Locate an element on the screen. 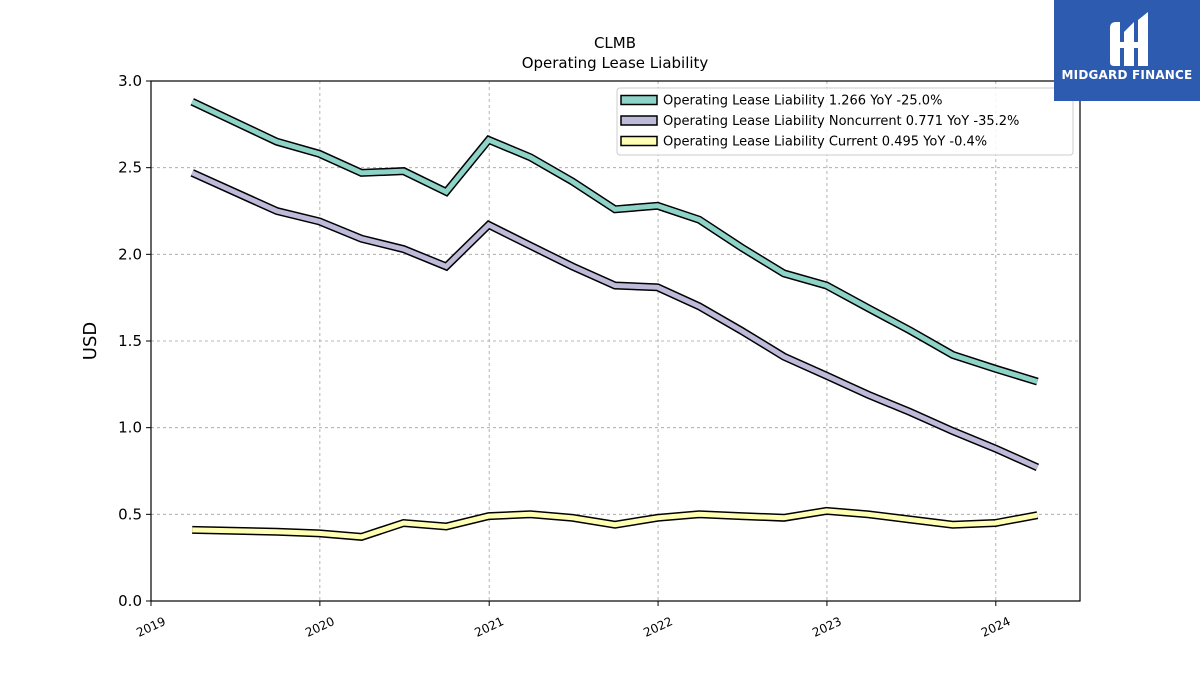 The width and height of the screenshot is (1200, 675). chart-subtitle: Operating Lease Liability is located at coordinates (615, 63).